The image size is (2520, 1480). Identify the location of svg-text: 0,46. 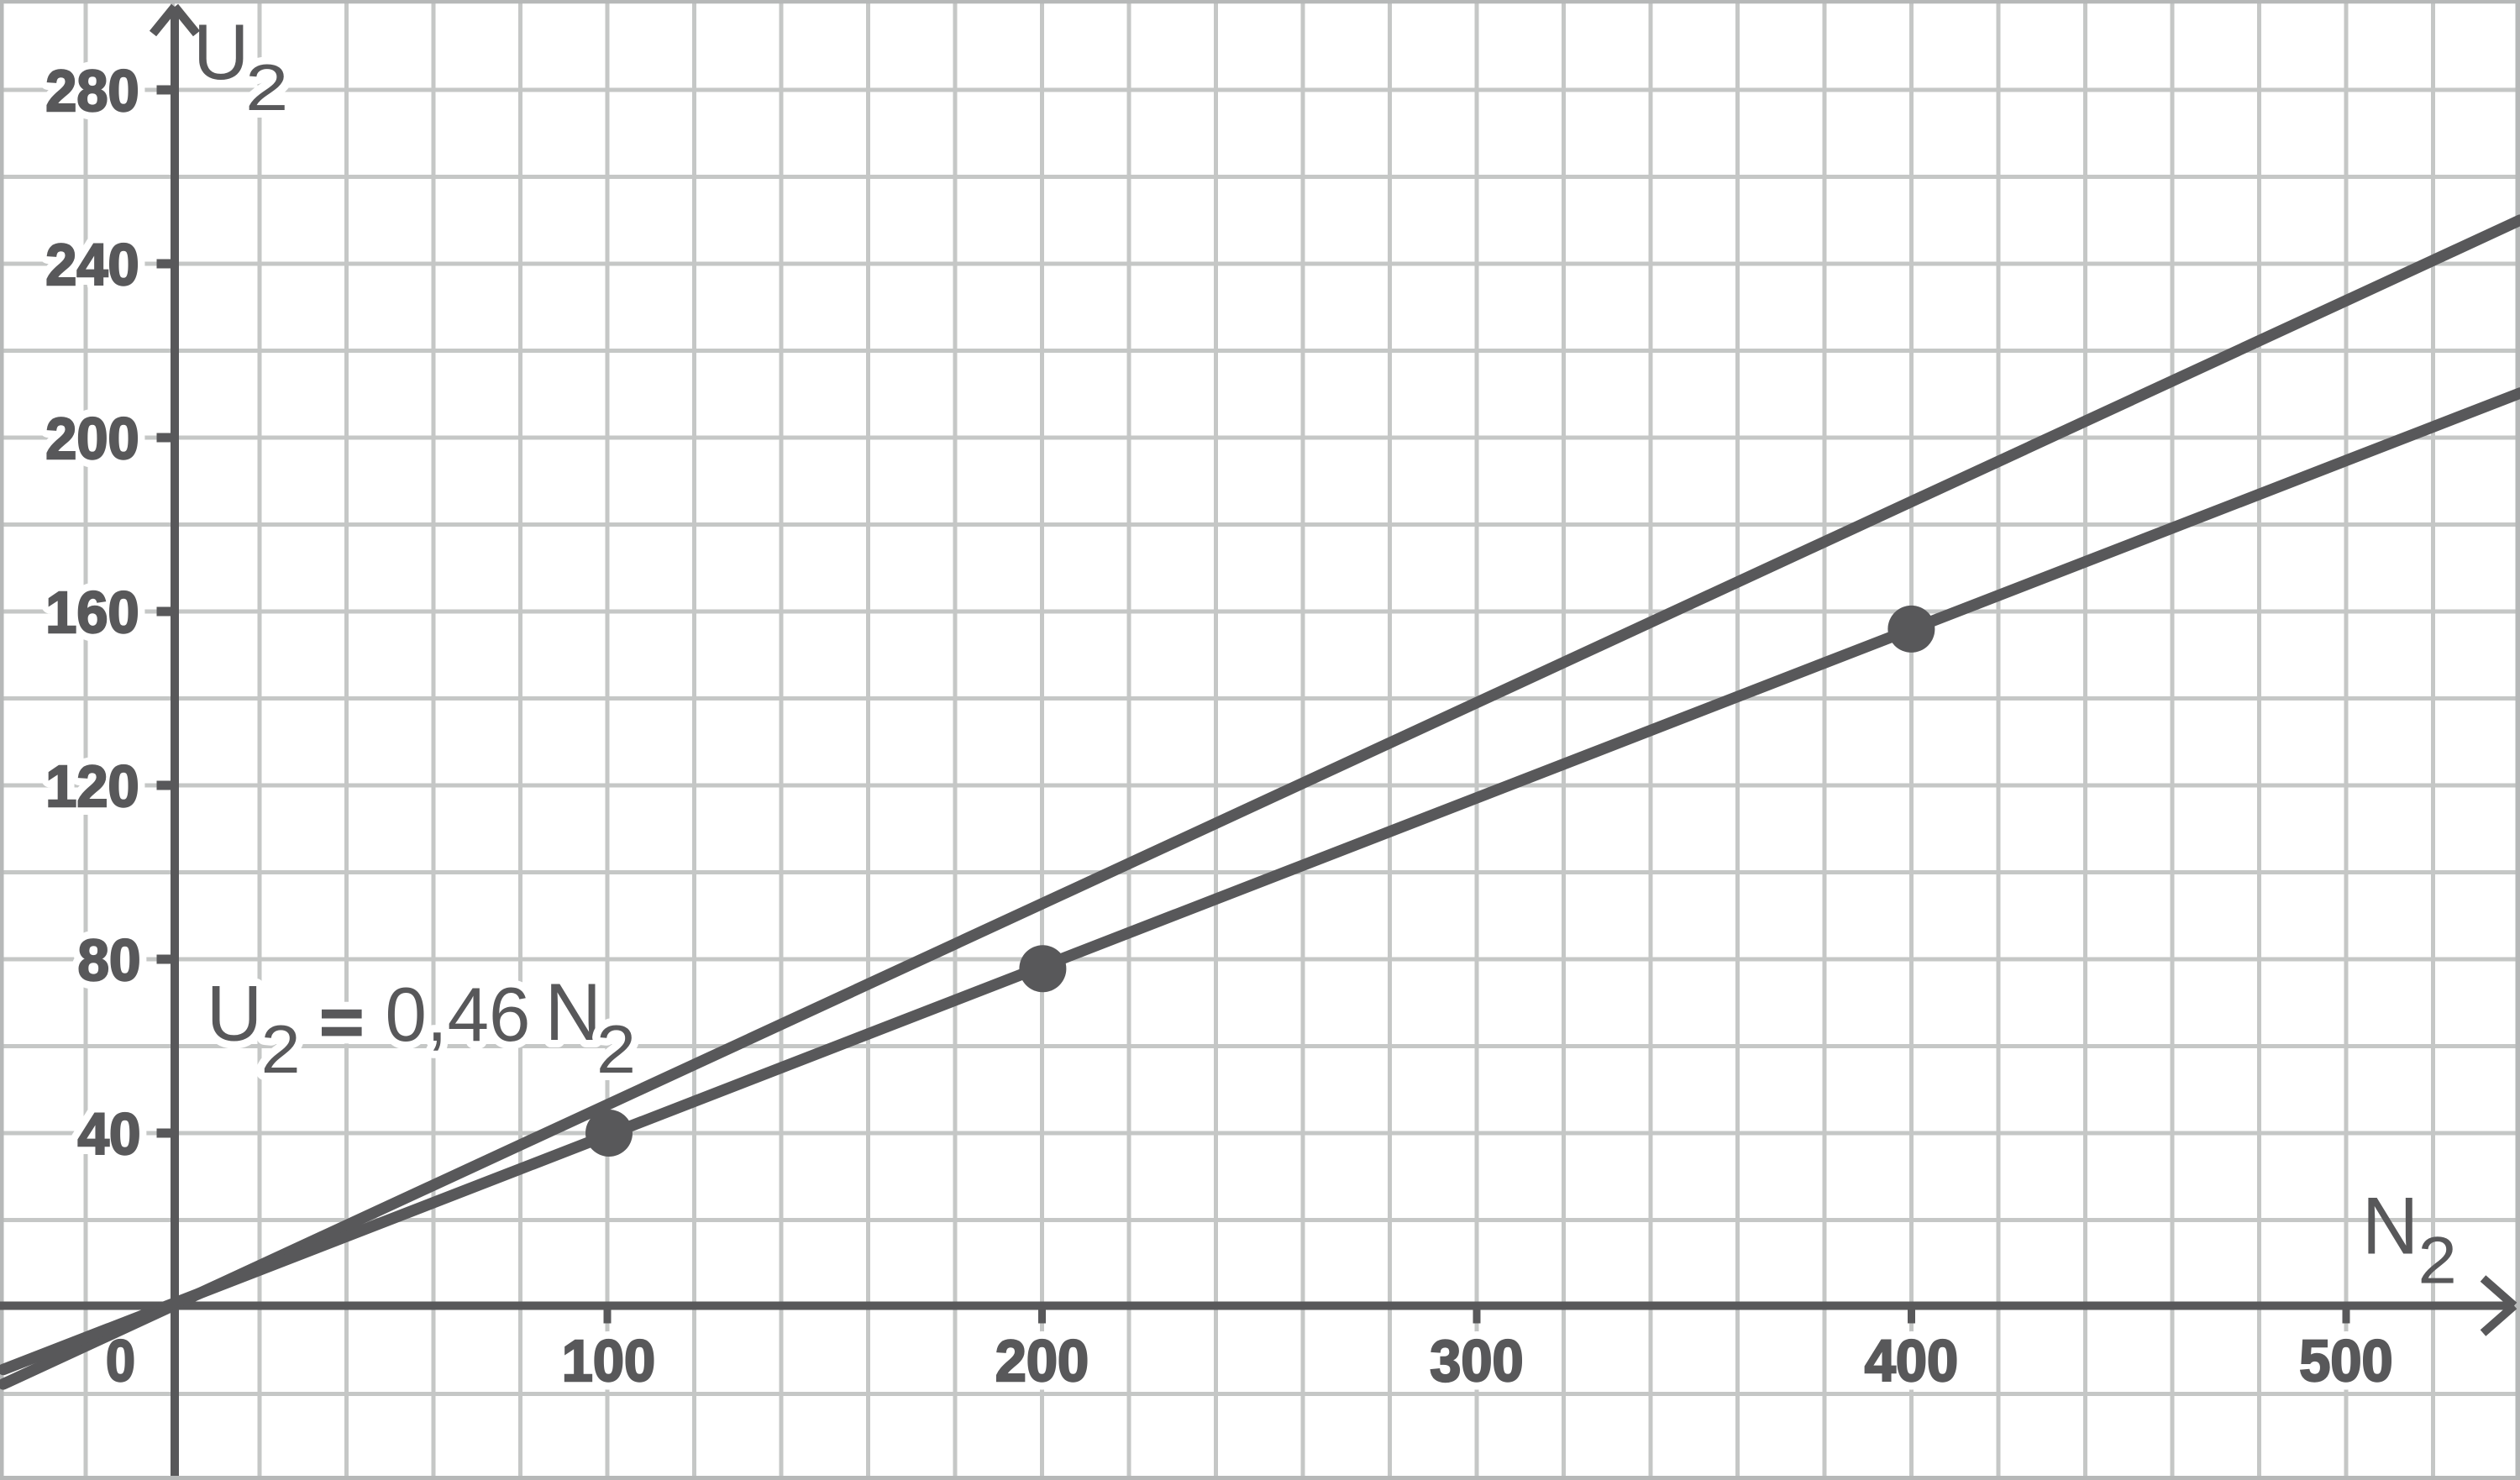
(458, 1015).